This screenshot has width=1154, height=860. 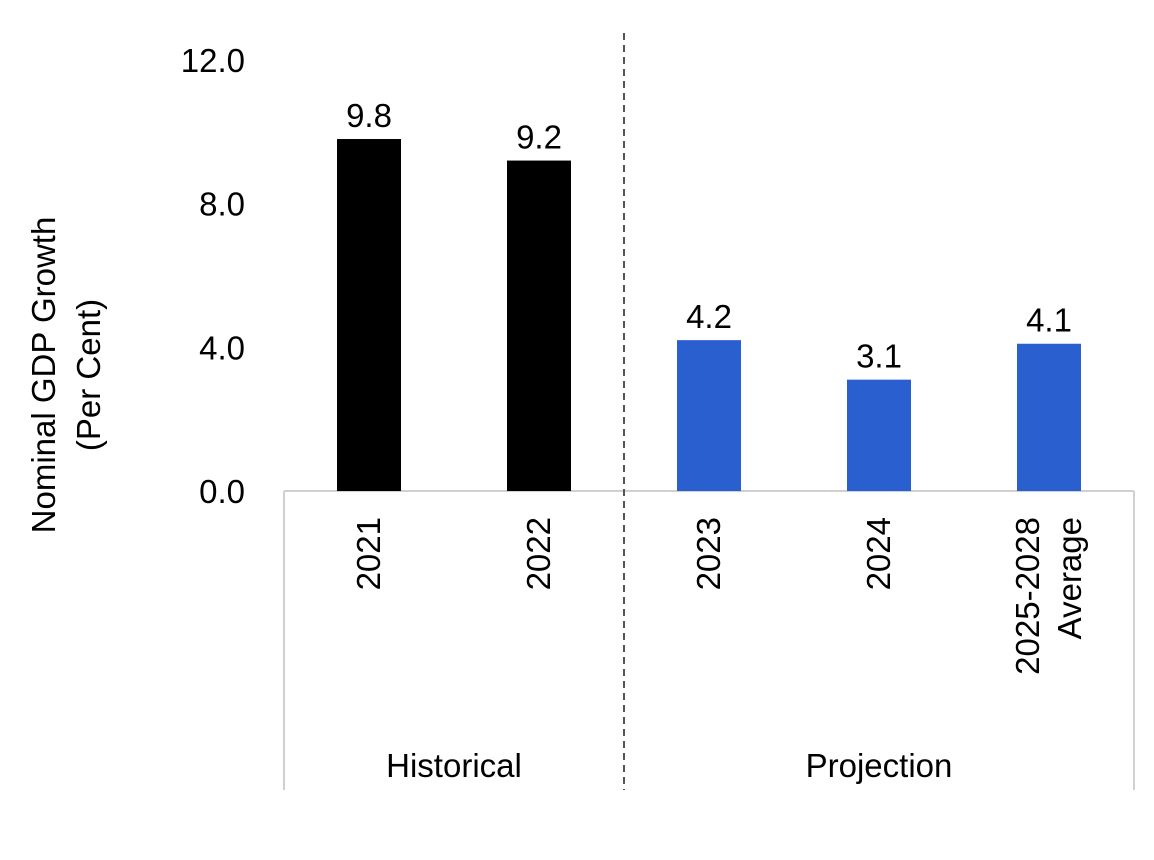 What do you see at coordinates (708, 553) in the screenshot?
I see `x-tick-label: 2023` at bounding box center [708, 553].